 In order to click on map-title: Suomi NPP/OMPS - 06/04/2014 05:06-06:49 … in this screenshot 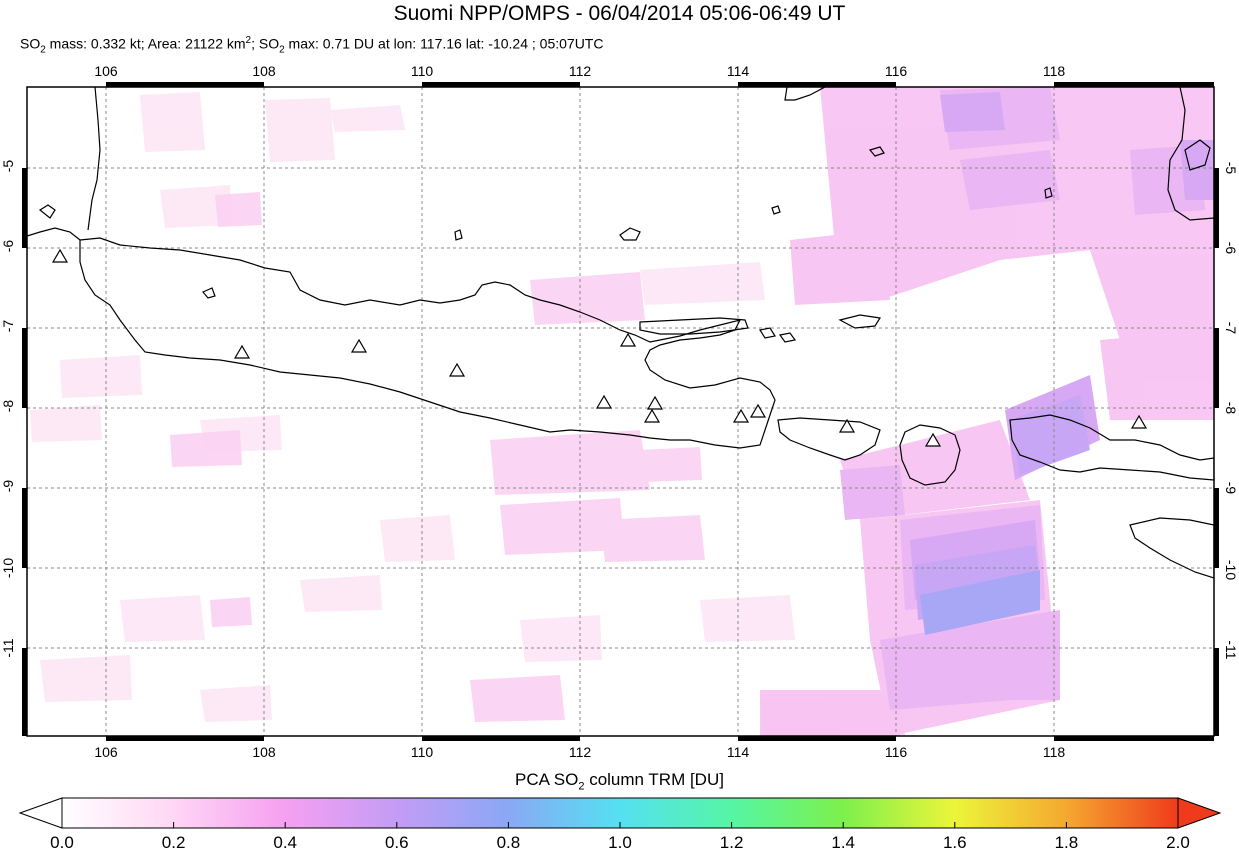, I will do `click(619, 13)`.